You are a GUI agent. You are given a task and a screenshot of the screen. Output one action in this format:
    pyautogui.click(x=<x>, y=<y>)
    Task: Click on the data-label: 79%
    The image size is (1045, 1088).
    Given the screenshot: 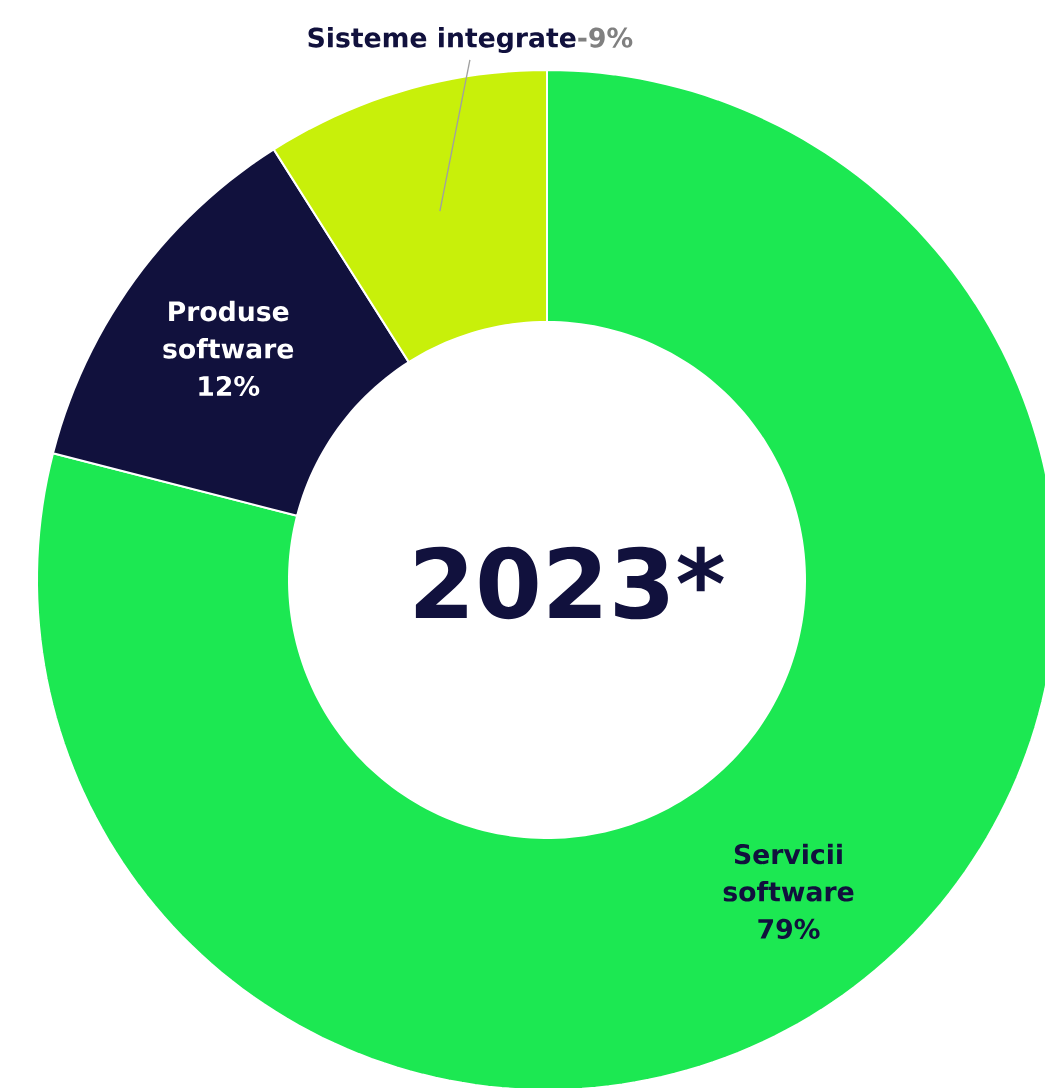 What is the action you would take?
    pyautogui.click(x=789, y=928)
    